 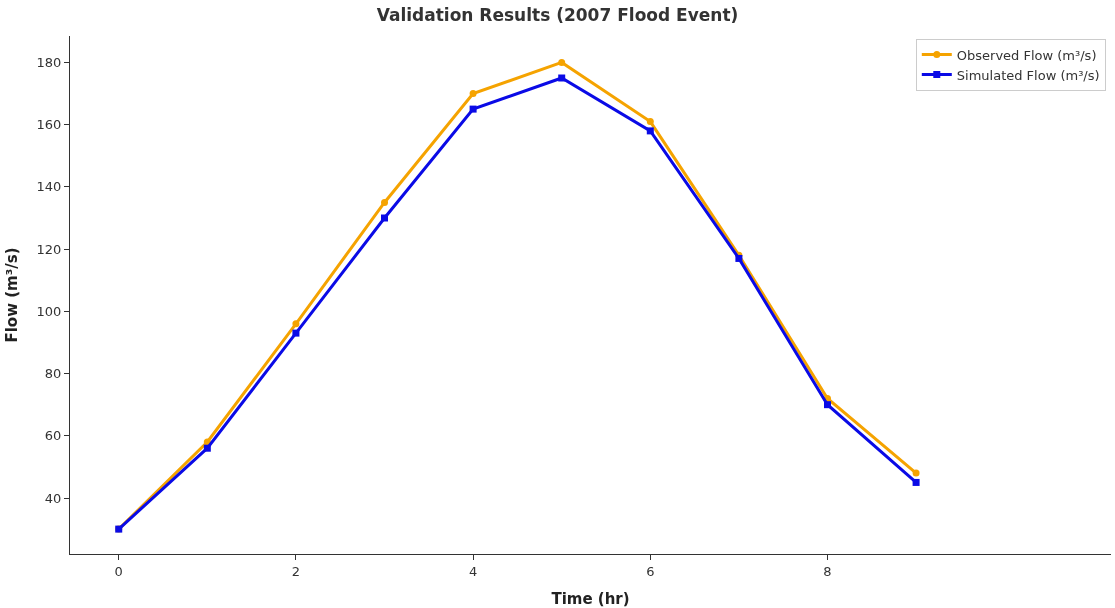 I want to click on y-axis-title: Flow (m³/s), so click(x=11, y=295).